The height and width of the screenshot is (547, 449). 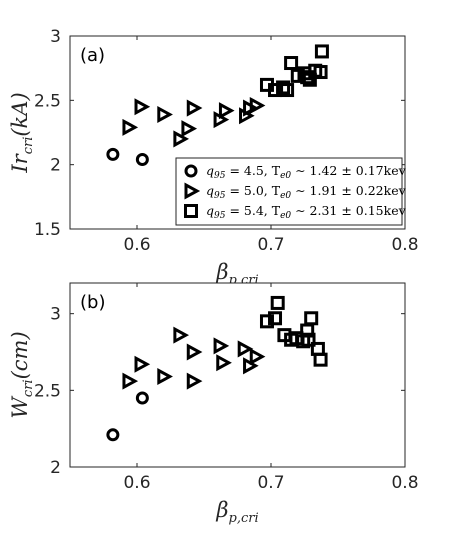 I want to click on panel-label: (a), so click(x=92, y=55).